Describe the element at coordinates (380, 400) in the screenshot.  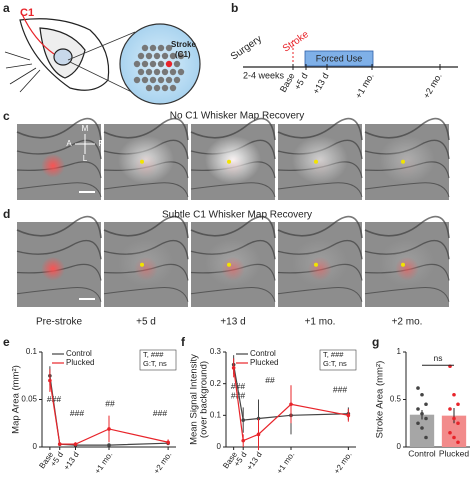
I see `y-axis-title: Stroke Area (mm²)` at that location.